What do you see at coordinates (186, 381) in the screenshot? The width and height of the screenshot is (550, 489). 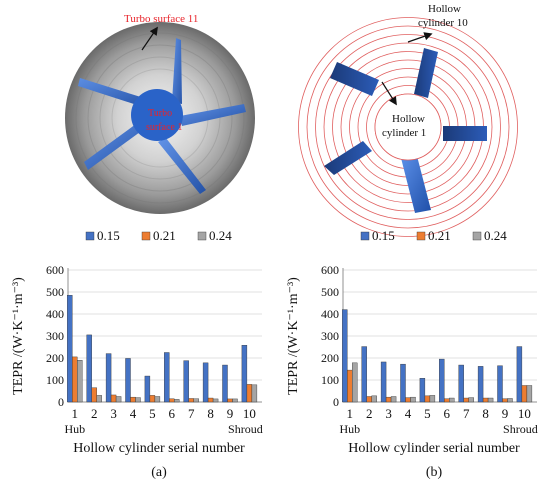 I see `bar-0.15-7` at bounding box center [186, 381].